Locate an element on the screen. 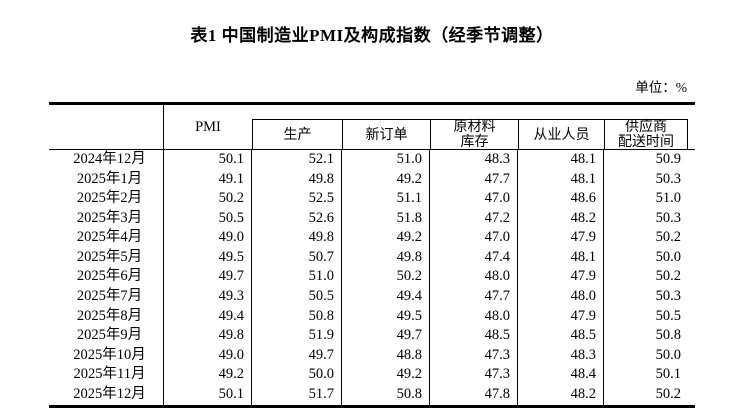  table-row: 2025年6月 49.7 51.0 50.2 48.0 47.9 50.2 is located at coordinates (372, 277).